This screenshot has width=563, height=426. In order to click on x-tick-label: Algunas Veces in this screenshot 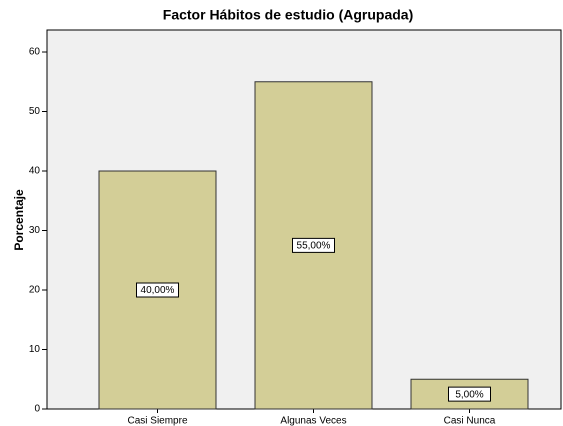, I will do `click(313, 421)`.